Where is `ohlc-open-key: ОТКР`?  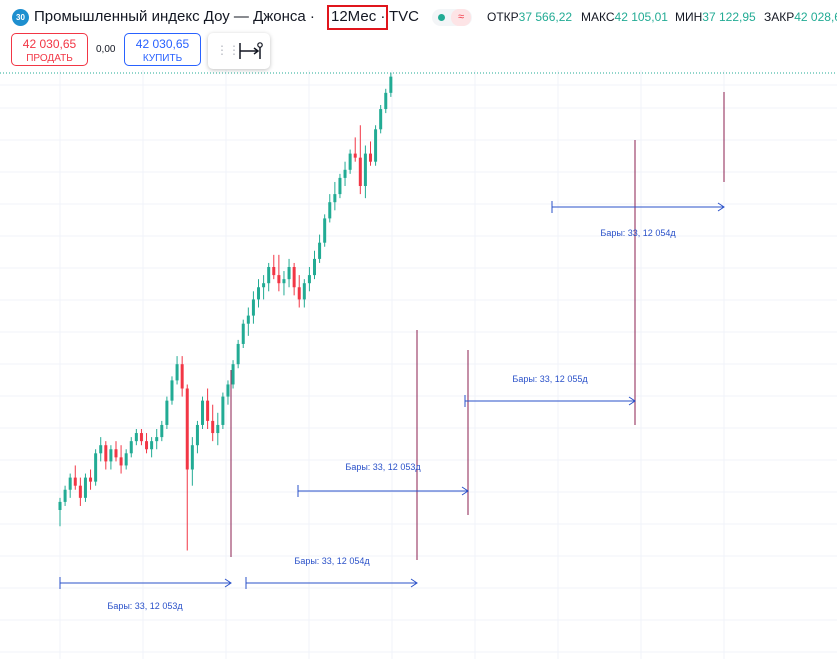 ohlc-open-key: ОТКР is located at coordinates (503, 17).